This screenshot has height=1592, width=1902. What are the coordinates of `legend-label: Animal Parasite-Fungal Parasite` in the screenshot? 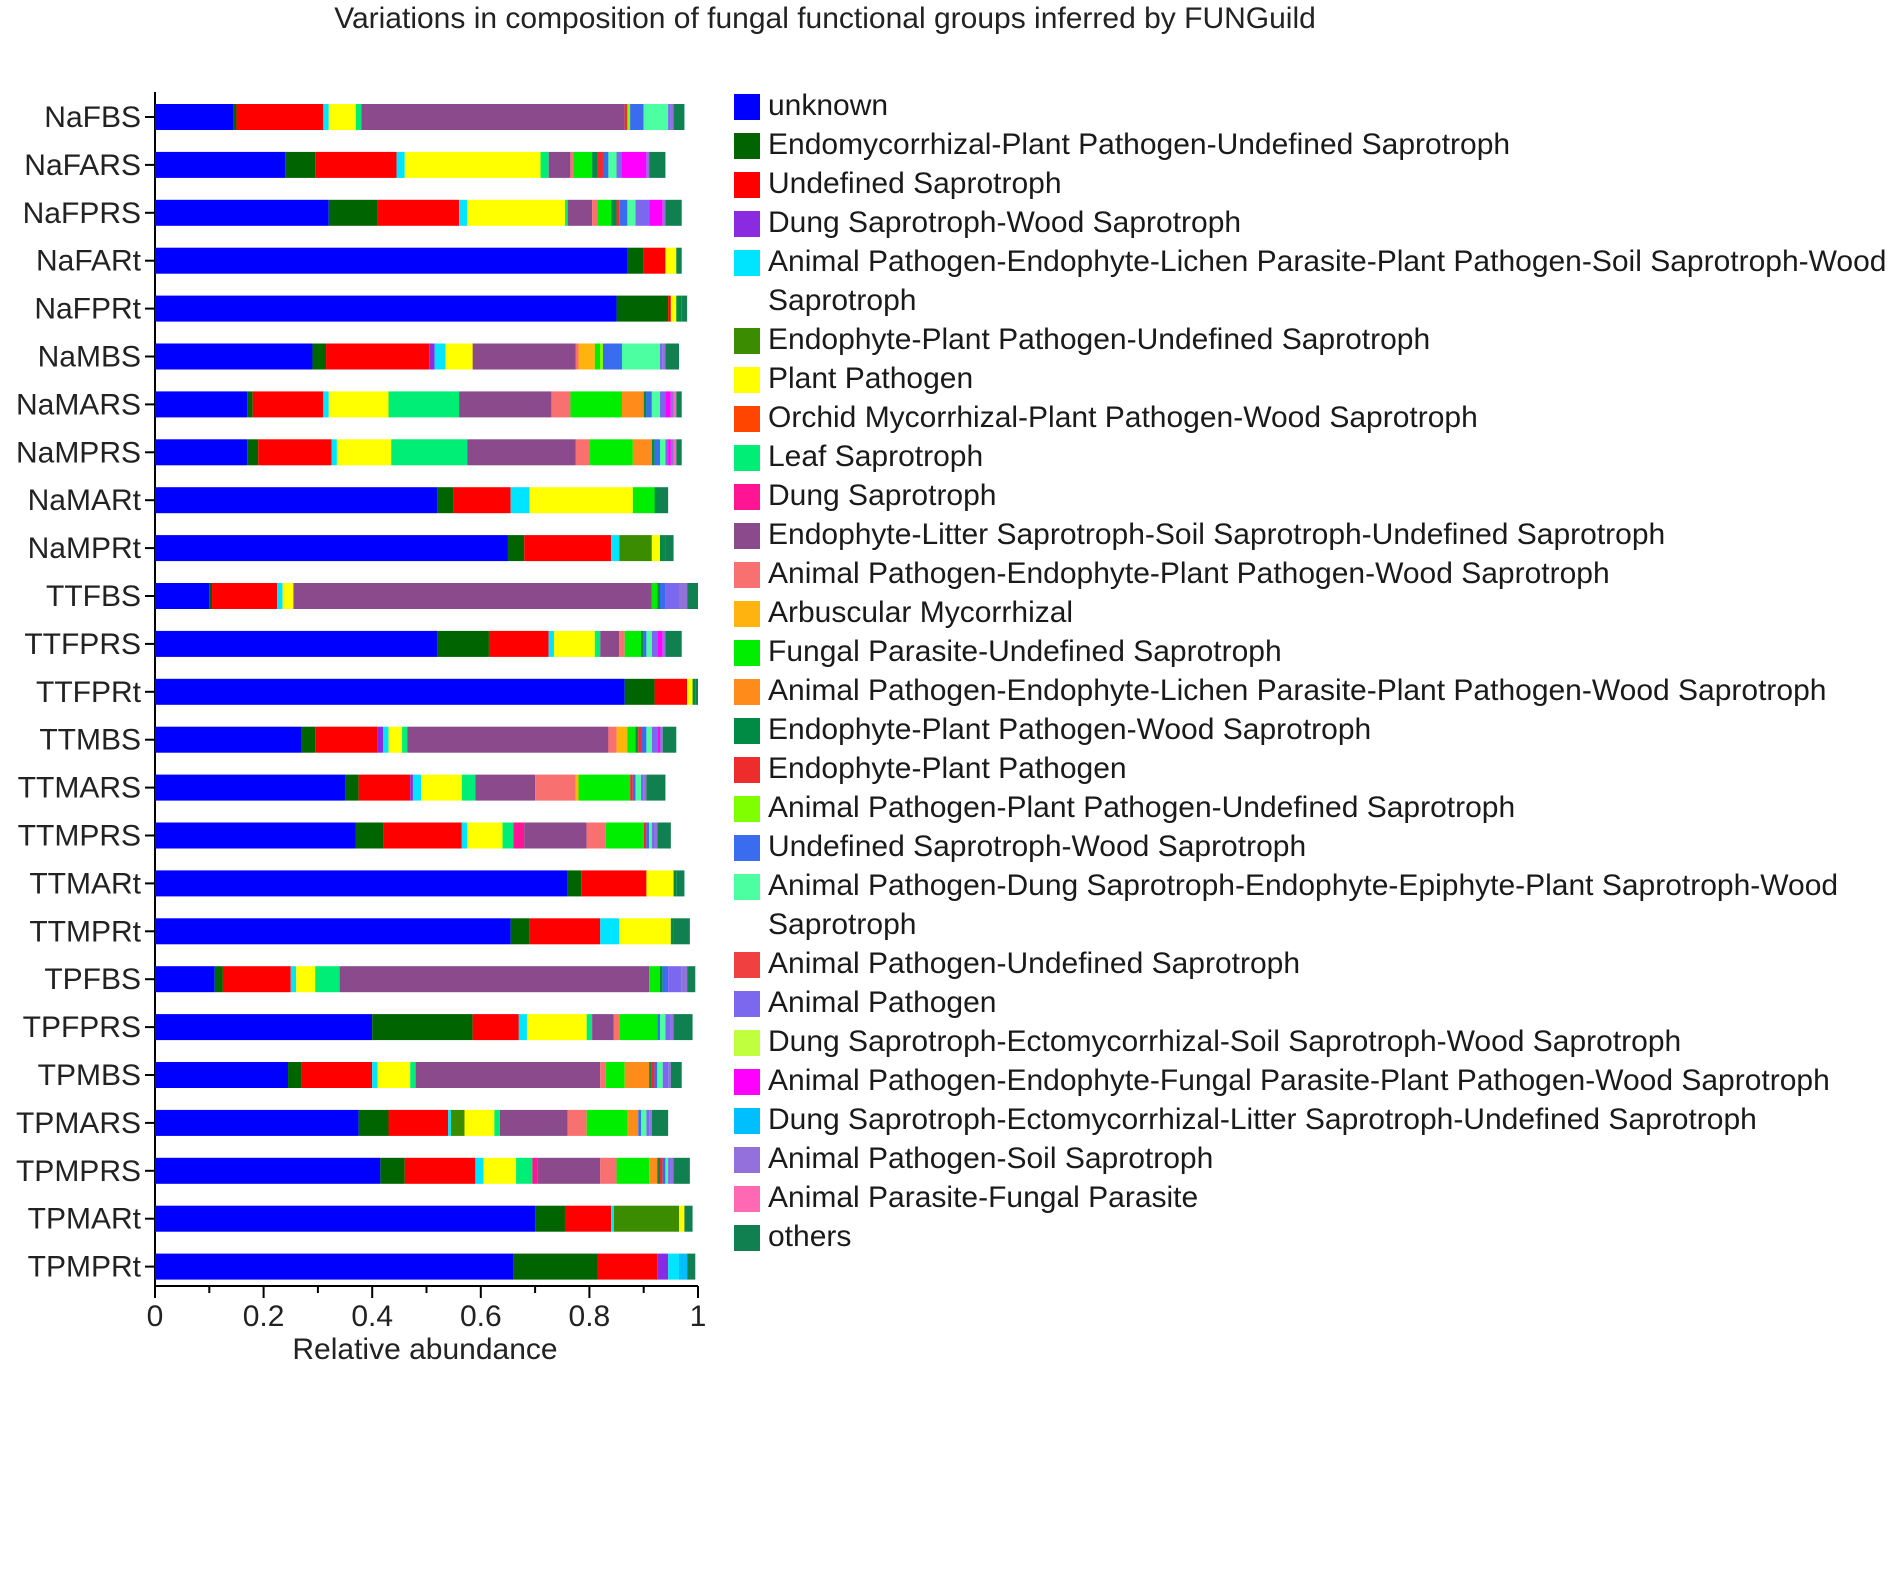 It's located at (983, 1197).